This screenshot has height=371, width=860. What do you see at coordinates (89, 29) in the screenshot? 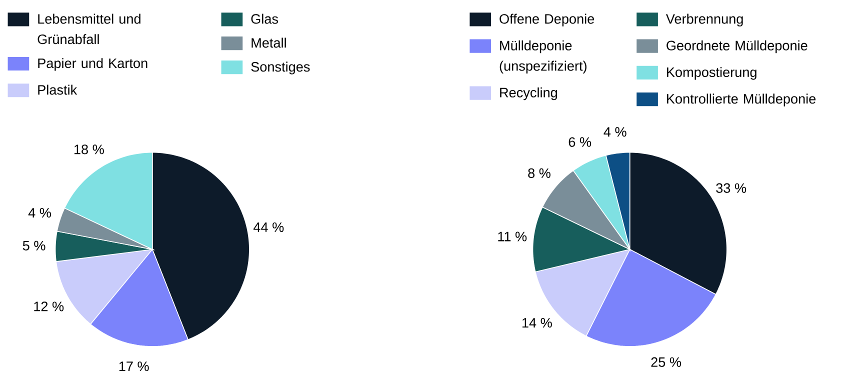
I see `legend-label: Lebensmittel und Grünabfall` at bounding box center [89, 29].